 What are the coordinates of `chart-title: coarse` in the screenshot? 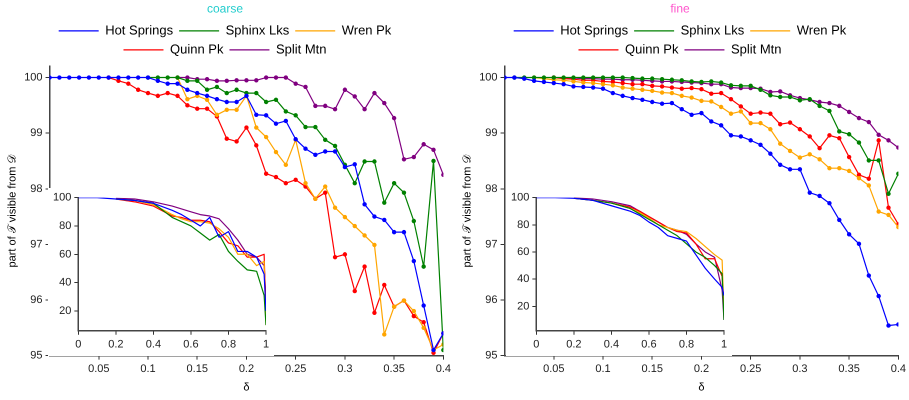 It's located at (225, 9).